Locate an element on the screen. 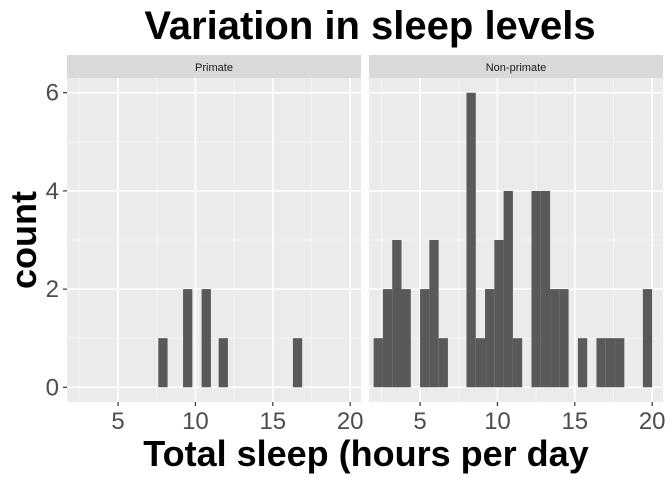 The width and height of the screenshot is (672, 480). y-tick-label: 6 is located at coordinates (52, 93).